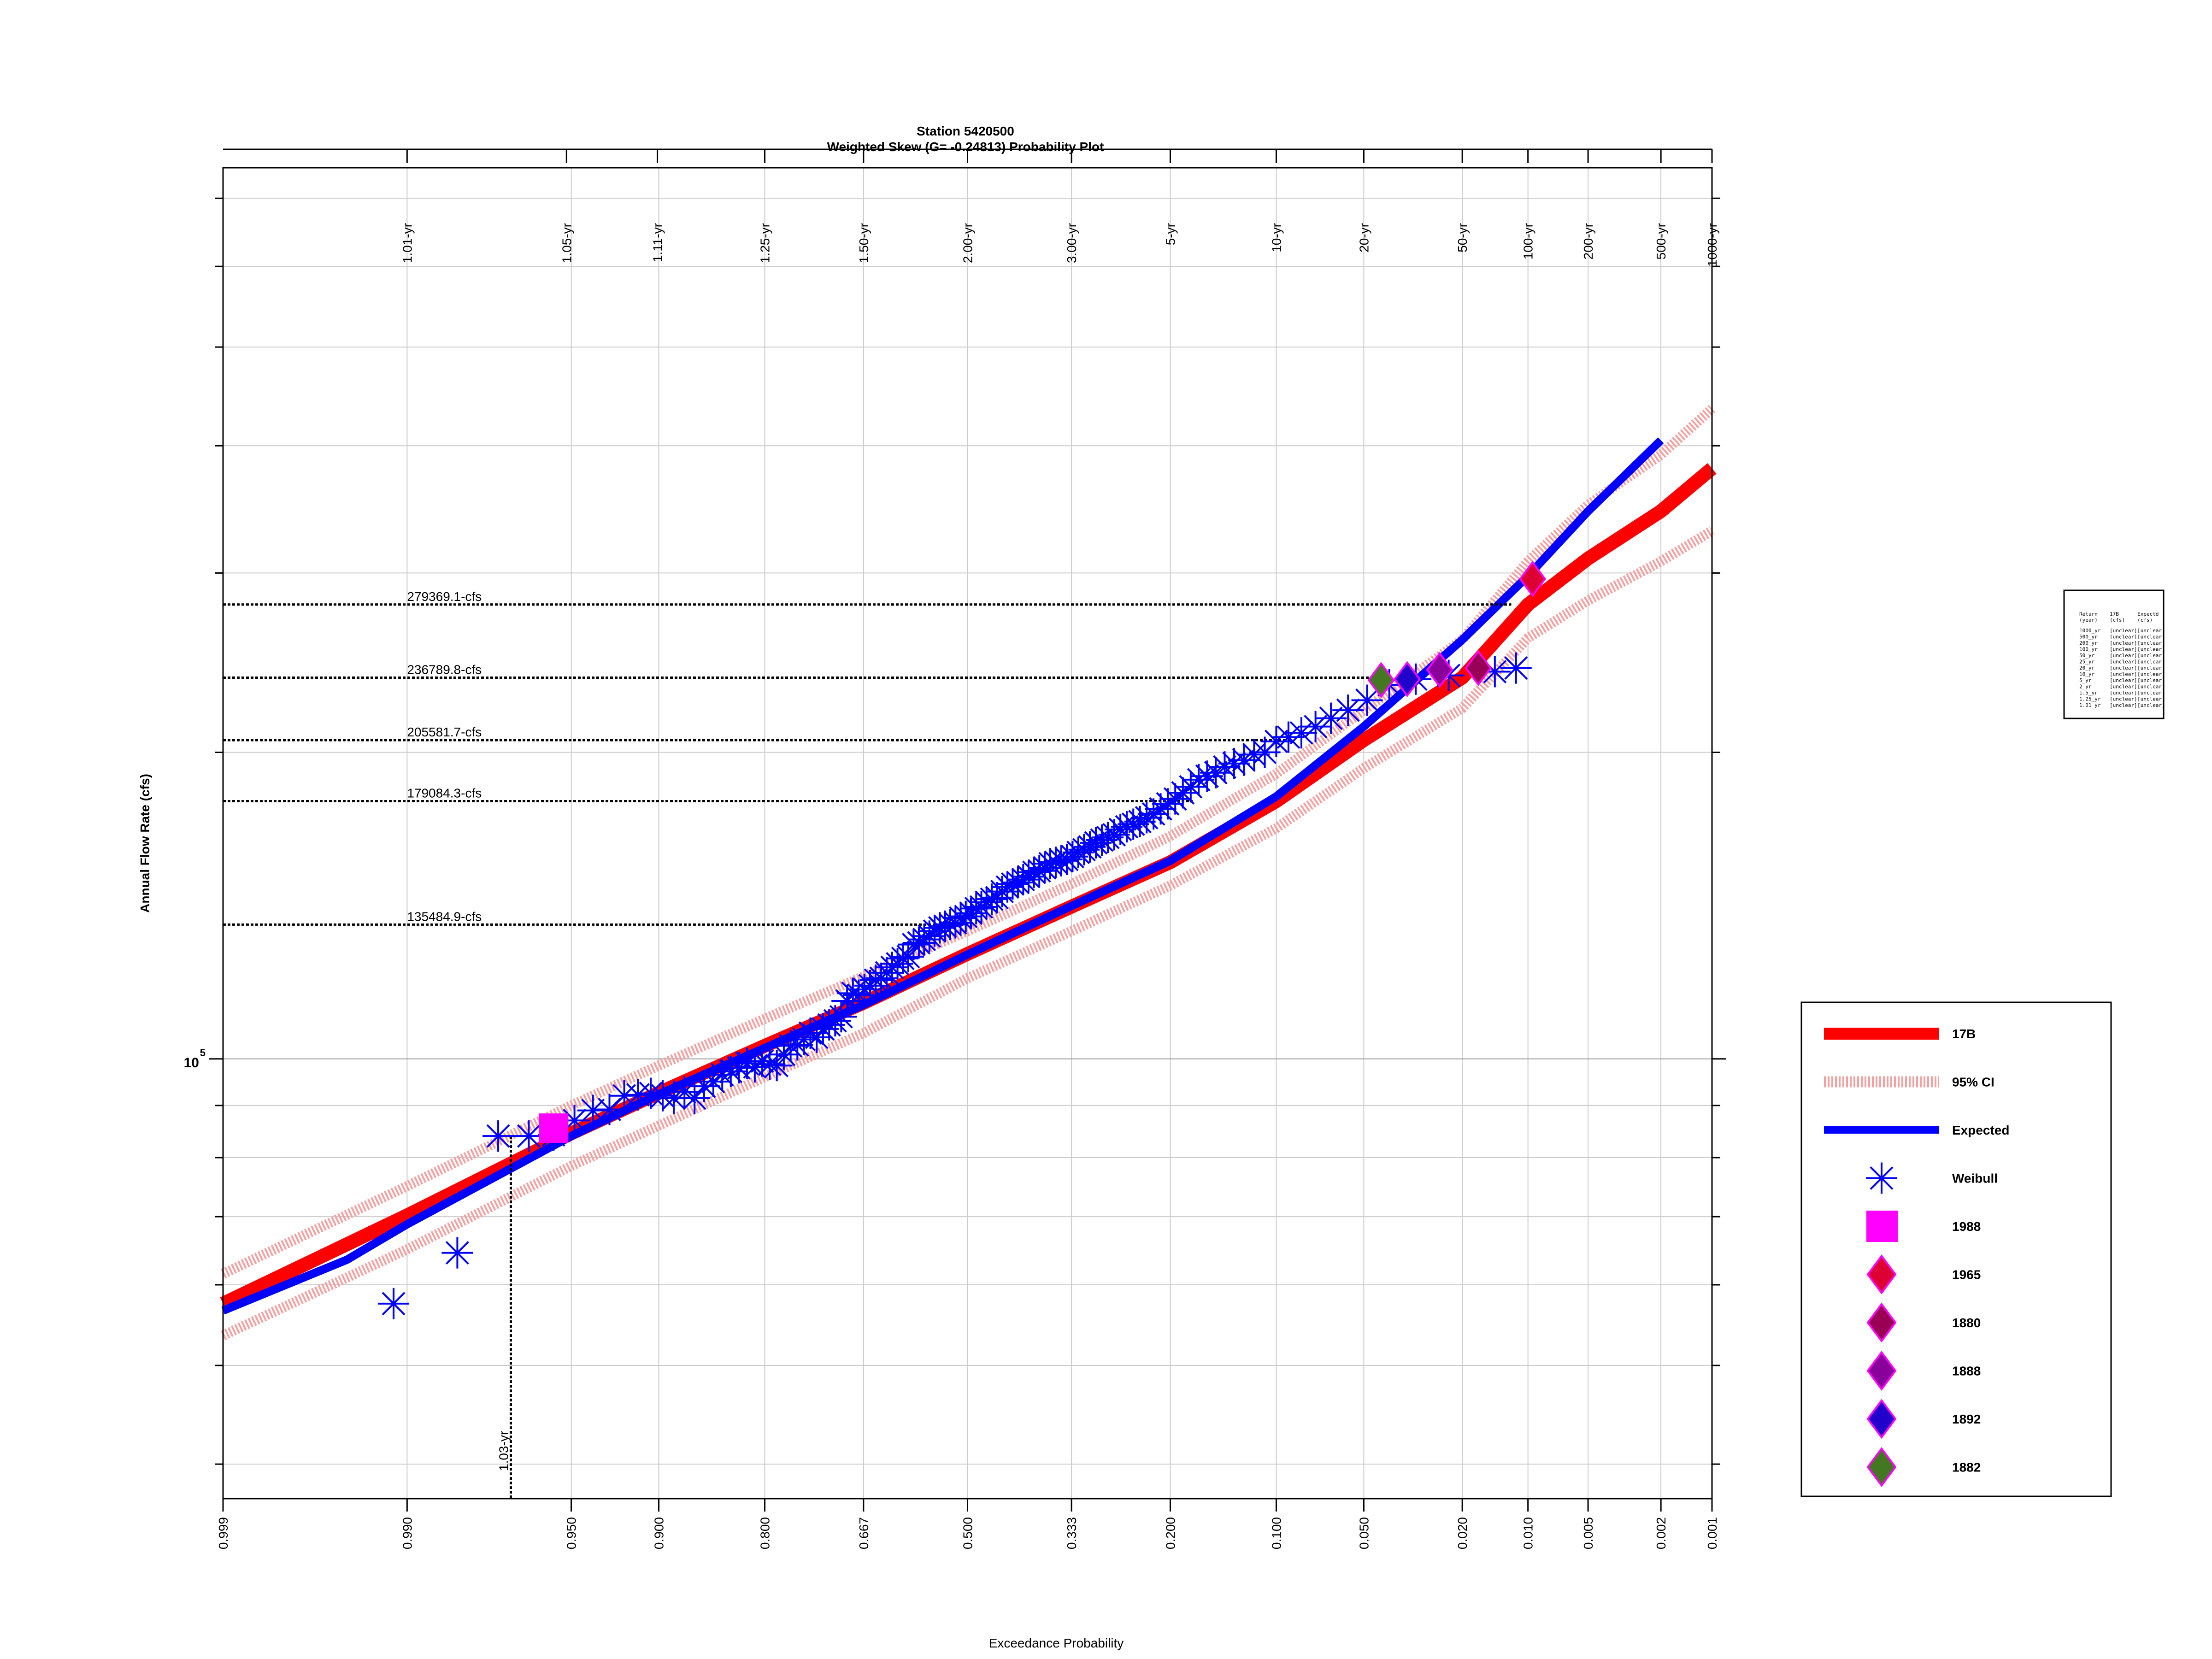  Describe the element at coordinates (191, 1063) in the screenshot. I see `y-tick-label-base: 10` at that location.